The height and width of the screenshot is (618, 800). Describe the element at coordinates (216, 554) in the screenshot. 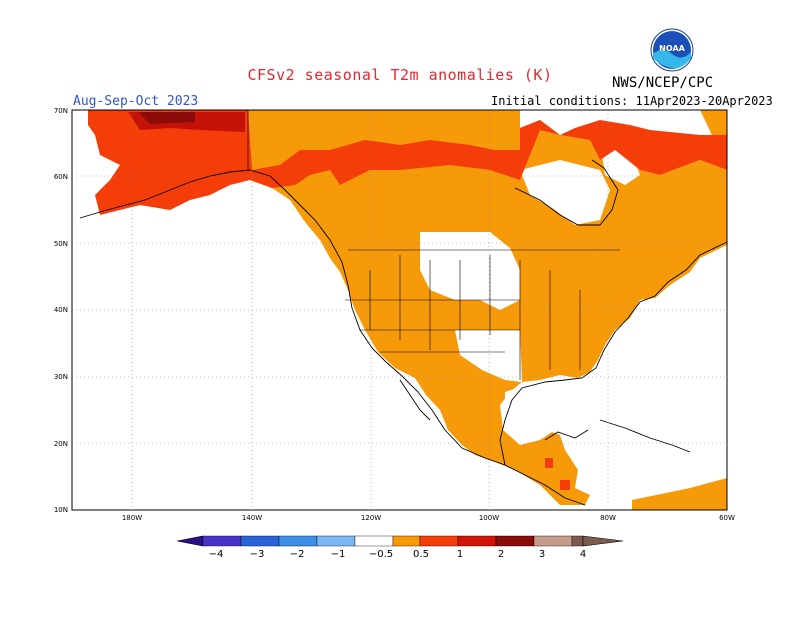

I see `colorbar-label: −4` at that location.